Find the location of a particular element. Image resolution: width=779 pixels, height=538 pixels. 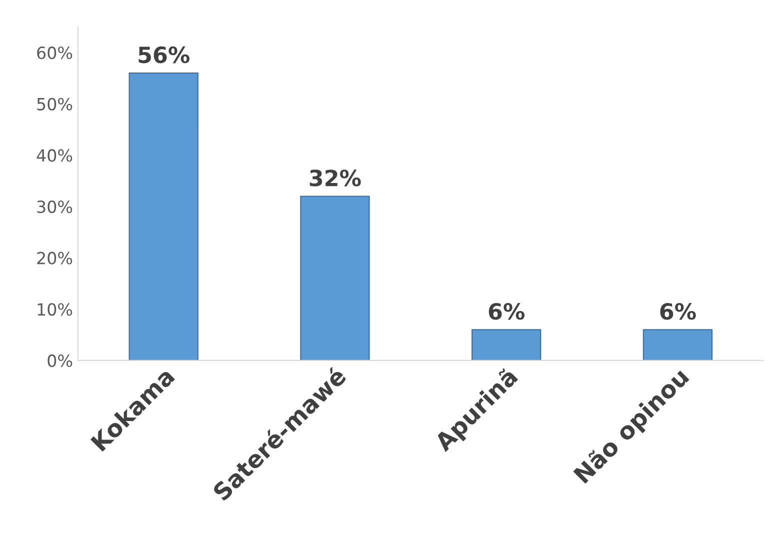

y-tick-label: 60% is located at coordinates (54, 53).